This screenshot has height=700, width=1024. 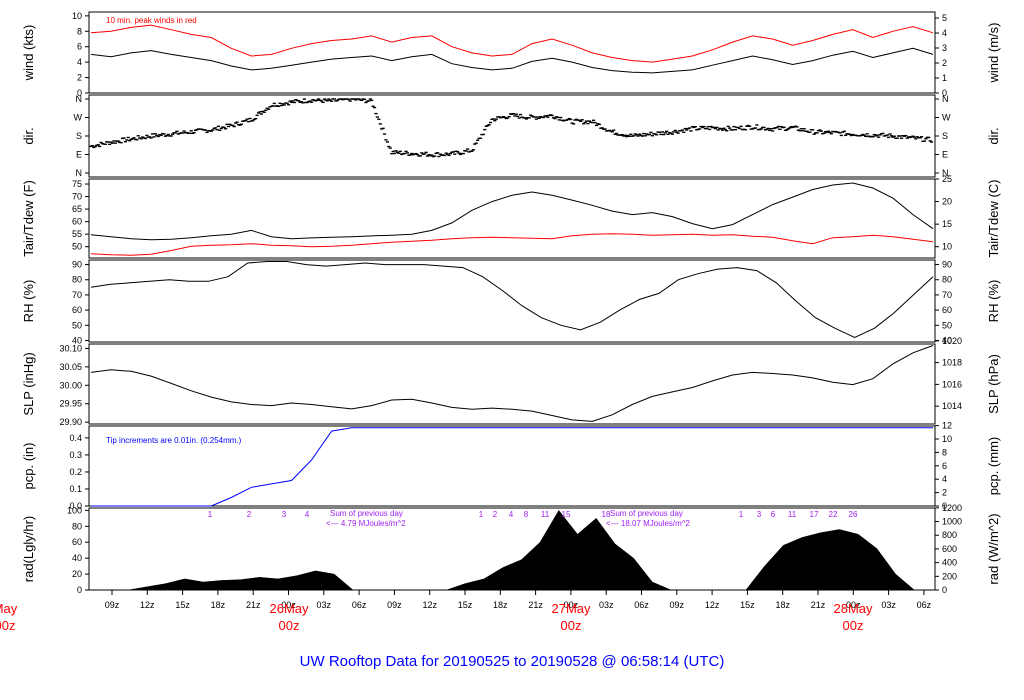 What do you see at coordinates (947, 439) in the screenshot?
I see `pcp-ytick-right-label: 10` at bounding box center [947, 439].